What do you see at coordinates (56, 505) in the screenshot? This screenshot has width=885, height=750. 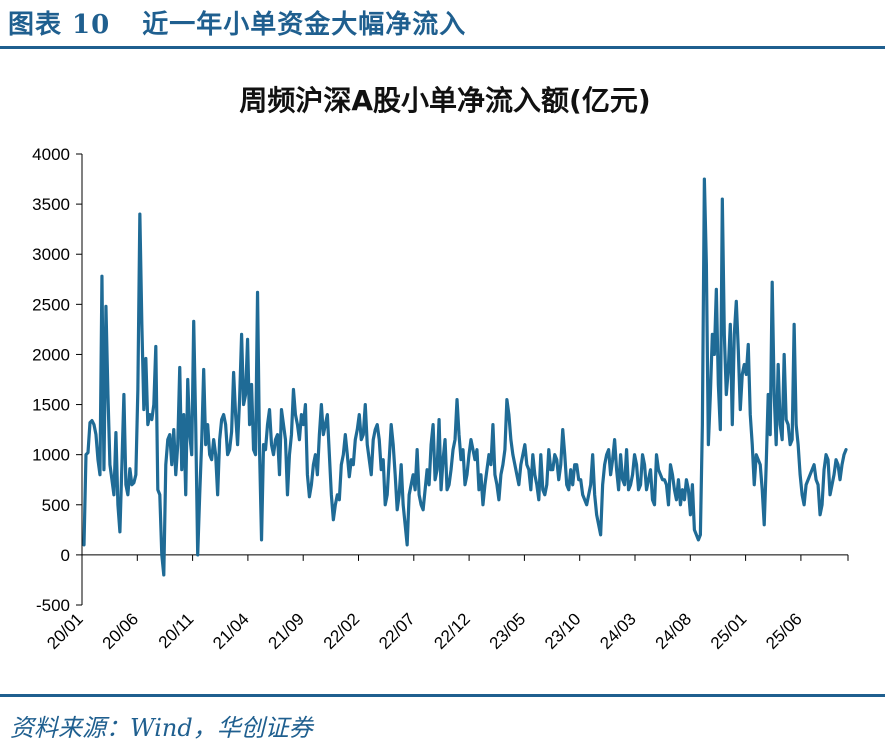 I see `y-tick-label: 500` at bounding box center [56, 505].